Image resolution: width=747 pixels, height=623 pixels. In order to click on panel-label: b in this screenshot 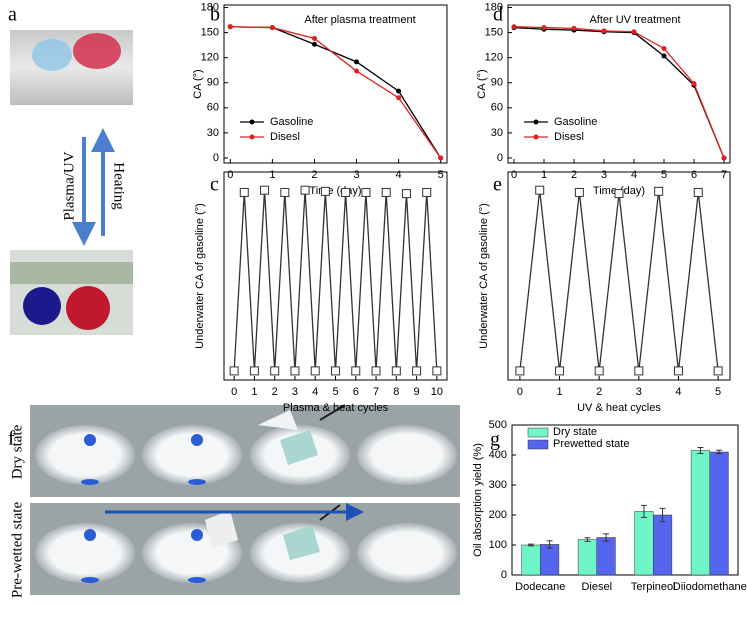, I will do `click(215, 15)`.